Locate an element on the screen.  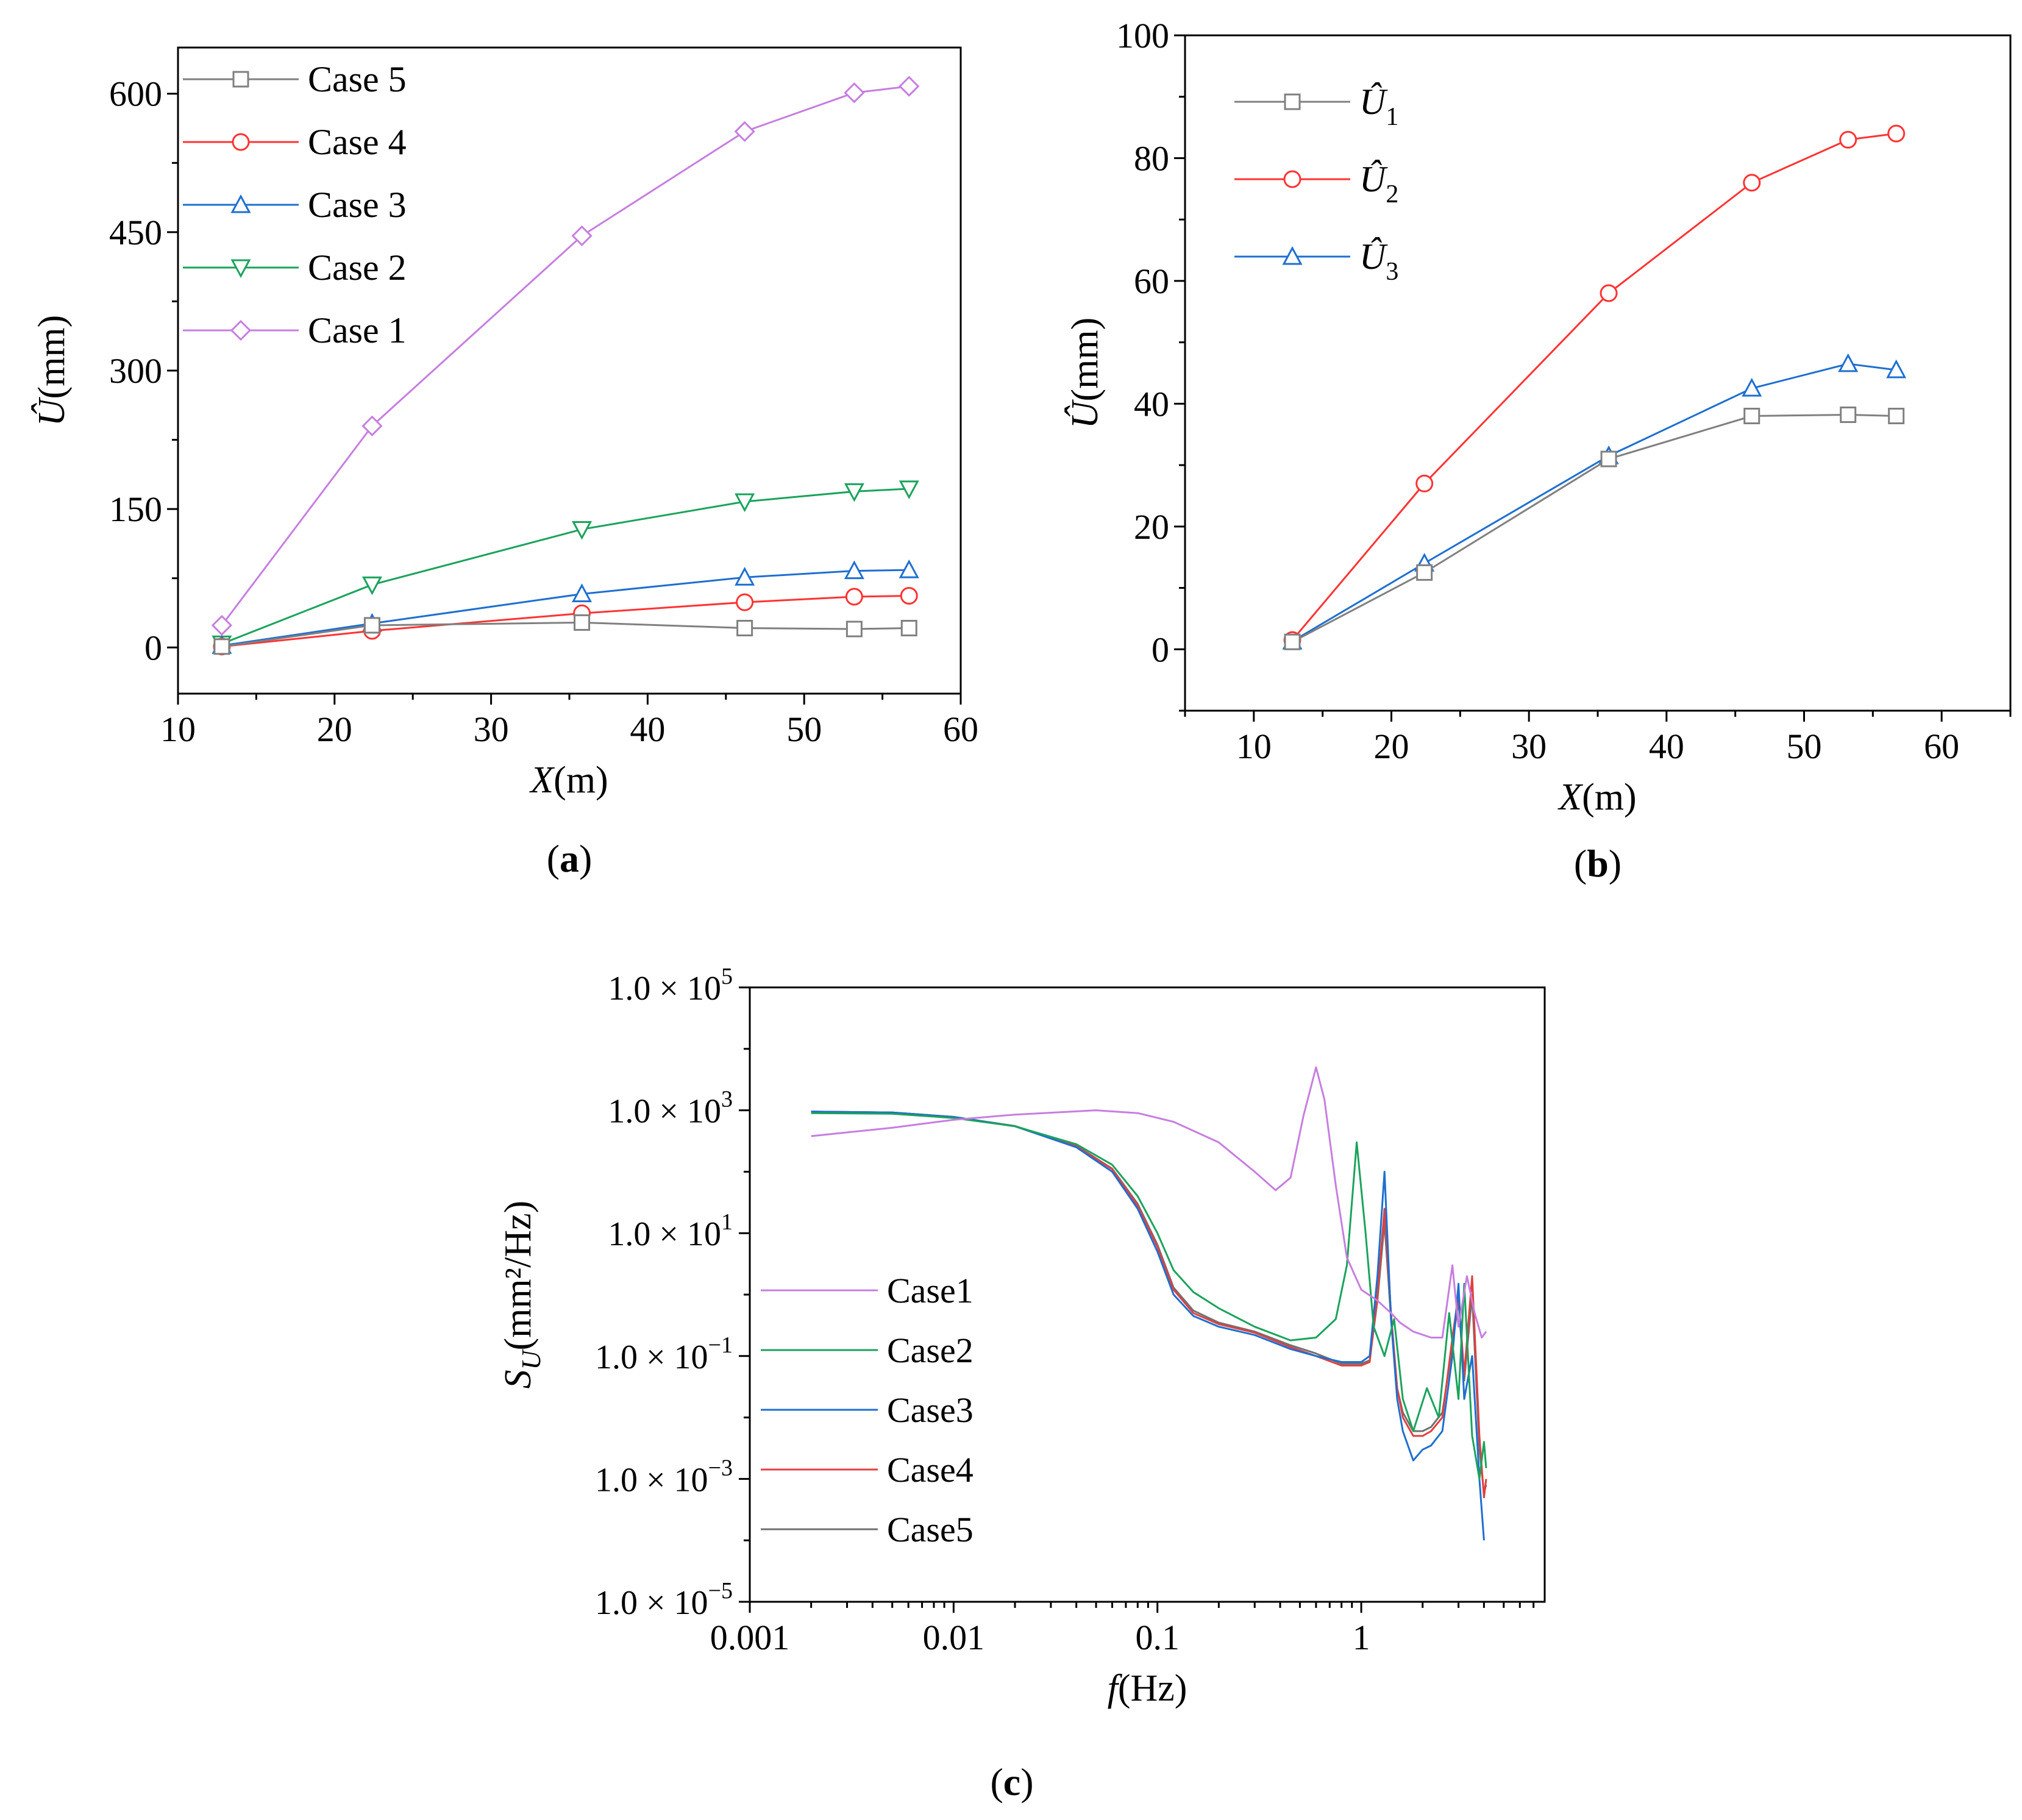
series-group is located at coordinates (1149, 1303).